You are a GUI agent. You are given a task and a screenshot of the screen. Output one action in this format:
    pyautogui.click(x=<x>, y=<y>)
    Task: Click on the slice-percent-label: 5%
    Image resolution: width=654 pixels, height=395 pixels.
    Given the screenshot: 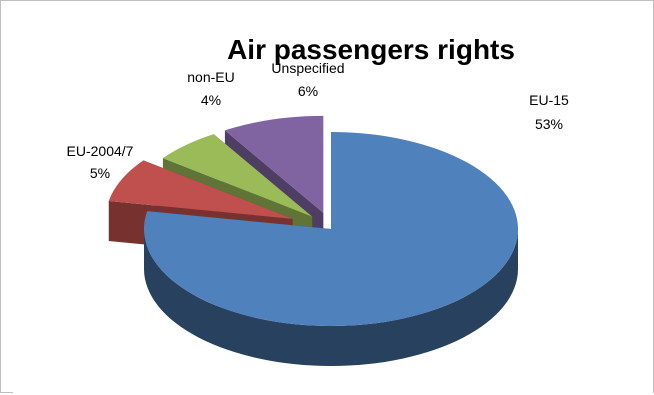 What is the action you would take?
    pyautogui.click(x=100, y=173)
    